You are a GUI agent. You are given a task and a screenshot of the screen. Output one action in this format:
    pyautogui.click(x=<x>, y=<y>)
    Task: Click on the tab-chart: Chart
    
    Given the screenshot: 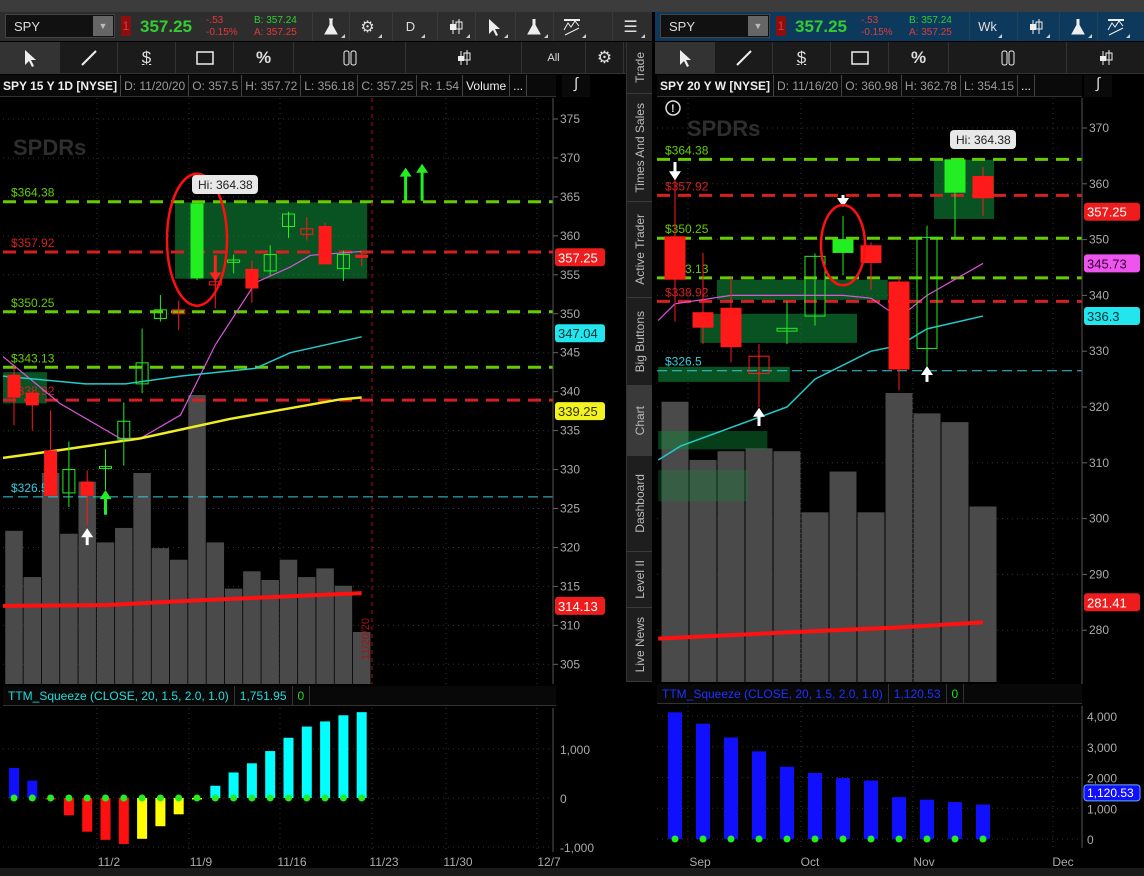 What is the action you would take?
    pyautogui.click(x=639, y=421)
    